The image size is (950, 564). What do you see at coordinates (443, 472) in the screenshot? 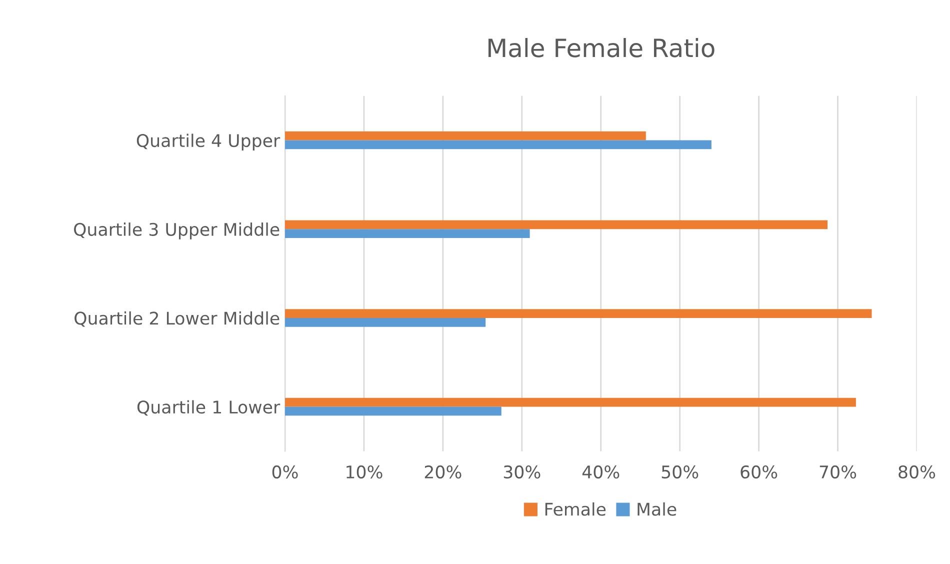
I see `x-tick-label: 20%` at bounding box center [443, 472].